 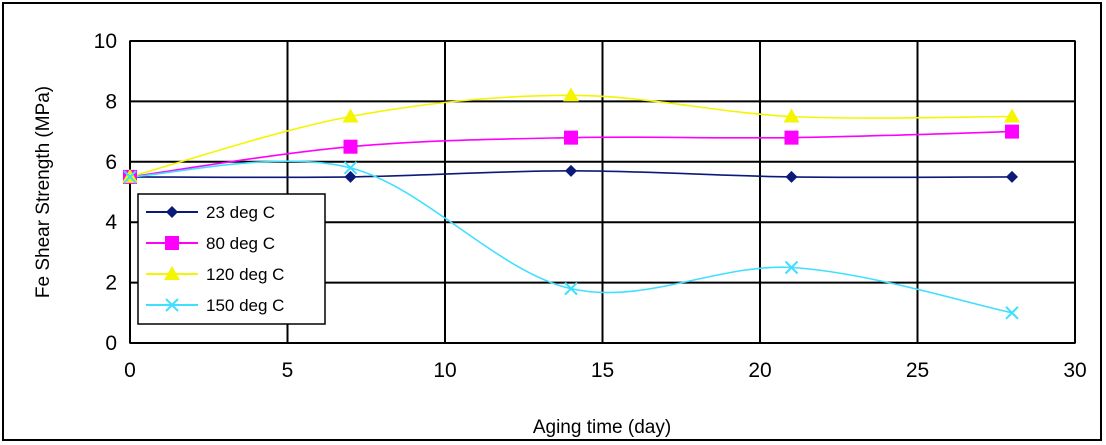 I want to click on y-tick-label: 8, so click(x=111, y=101).